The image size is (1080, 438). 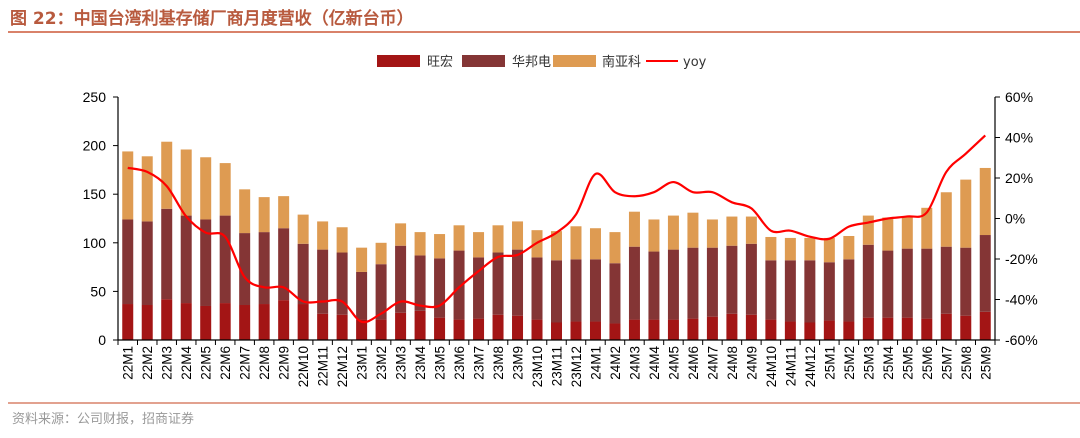 What do you see at coordinates (1015, 219) in the screenshot?
I see `y2-tick-label: 0%` at bounding box center [1015, 219].